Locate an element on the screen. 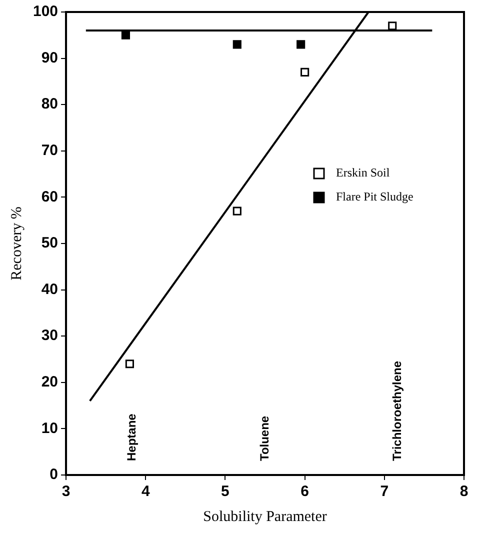 Image resolution: width=478 pixels, height=534 pixels. x-tick-label: 5 is located at coordinates (225, 491).